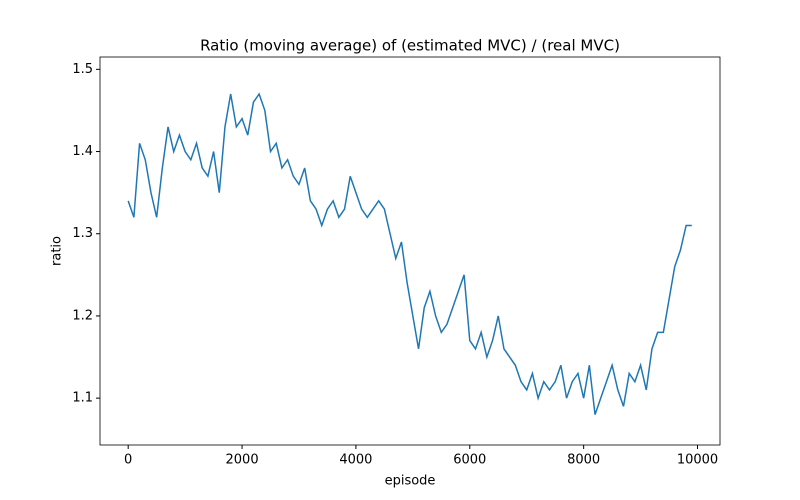 The width and height of the screenshot is (800, 500). Describe the element at coordinates (410, 481) in the screenshot. I see `x-axis-label: episode` at that location.